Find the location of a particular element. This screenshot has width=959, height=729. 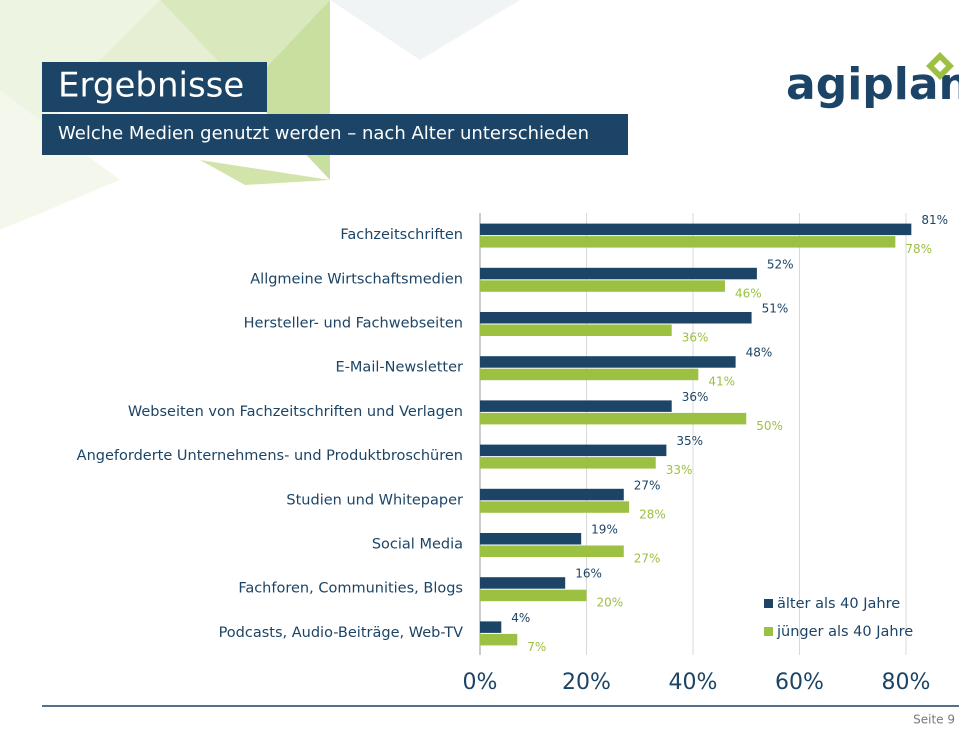

value-label: 52% is located at coordinates (780, 264).